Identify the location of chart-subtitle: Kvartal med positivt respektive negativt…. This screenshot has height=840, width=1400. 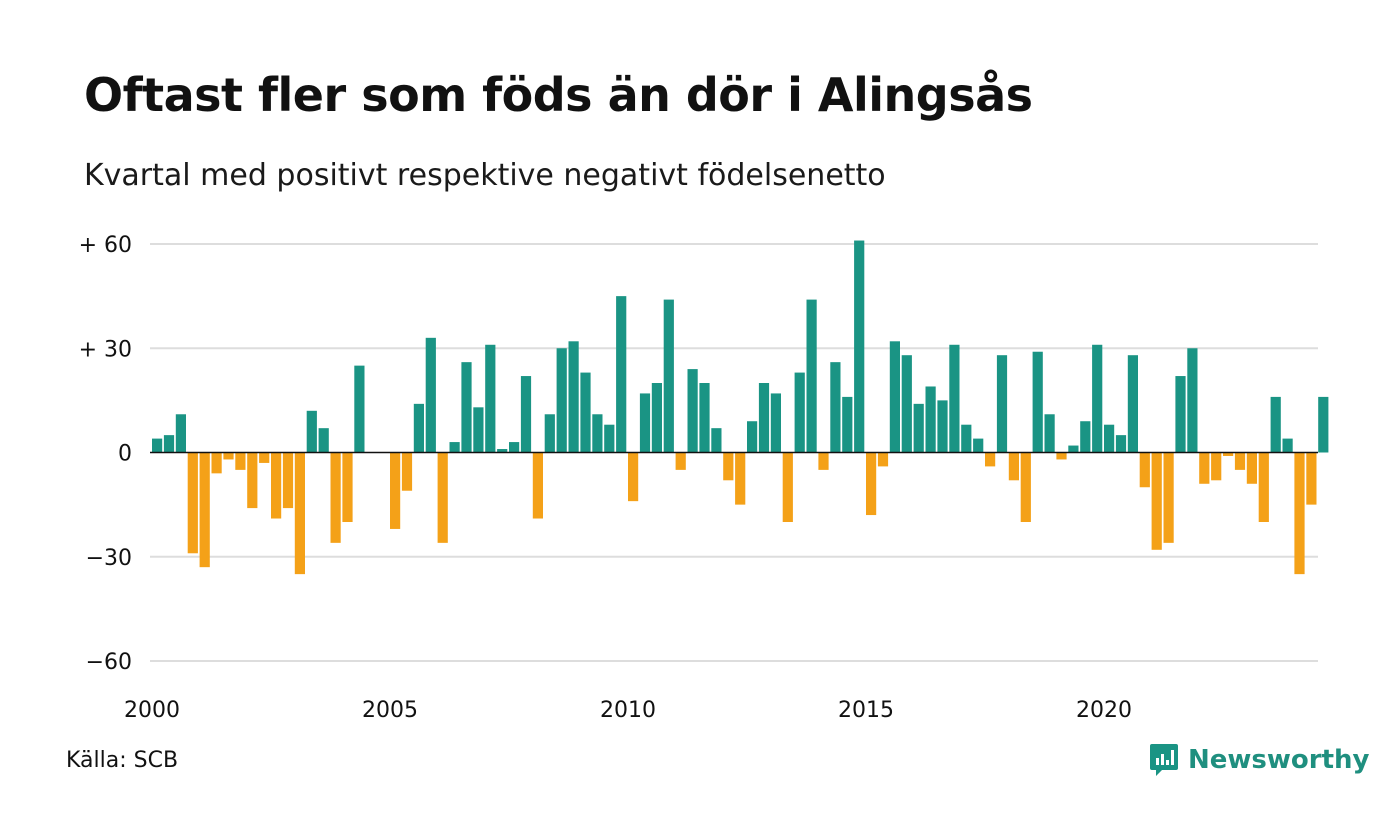
(485, 175).